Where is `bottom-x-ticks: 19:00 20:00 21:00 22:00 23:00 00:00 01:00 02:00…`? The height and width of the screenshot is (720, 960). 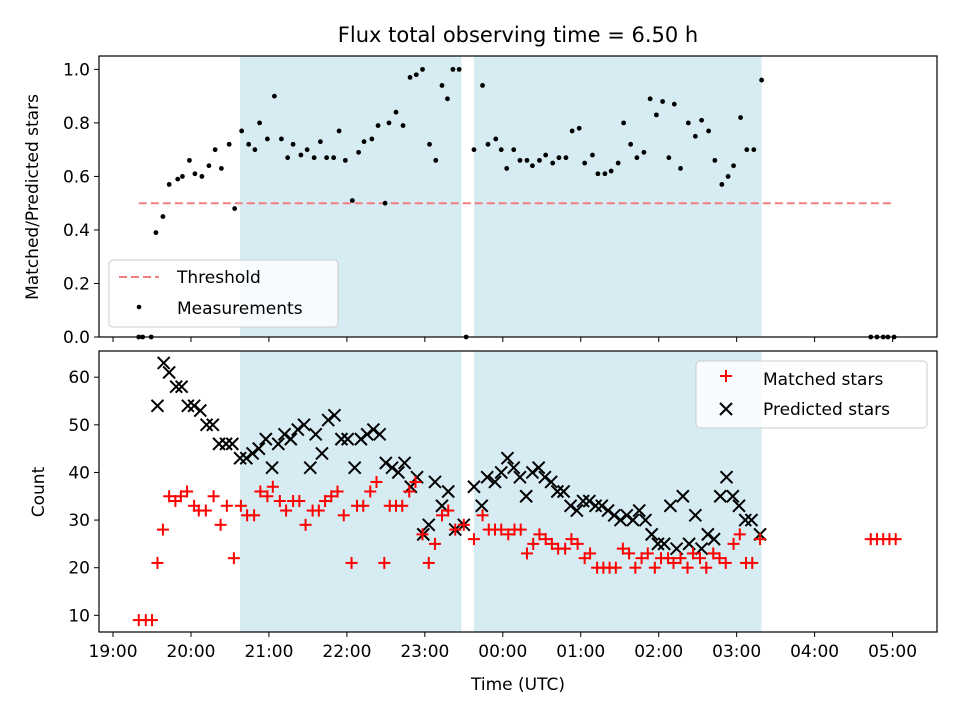 bottom-x-ticks: 19:00 20:00 21:00 22:00 23:00 00:00 01:00 02:00… is located at coordinates (503, 647).